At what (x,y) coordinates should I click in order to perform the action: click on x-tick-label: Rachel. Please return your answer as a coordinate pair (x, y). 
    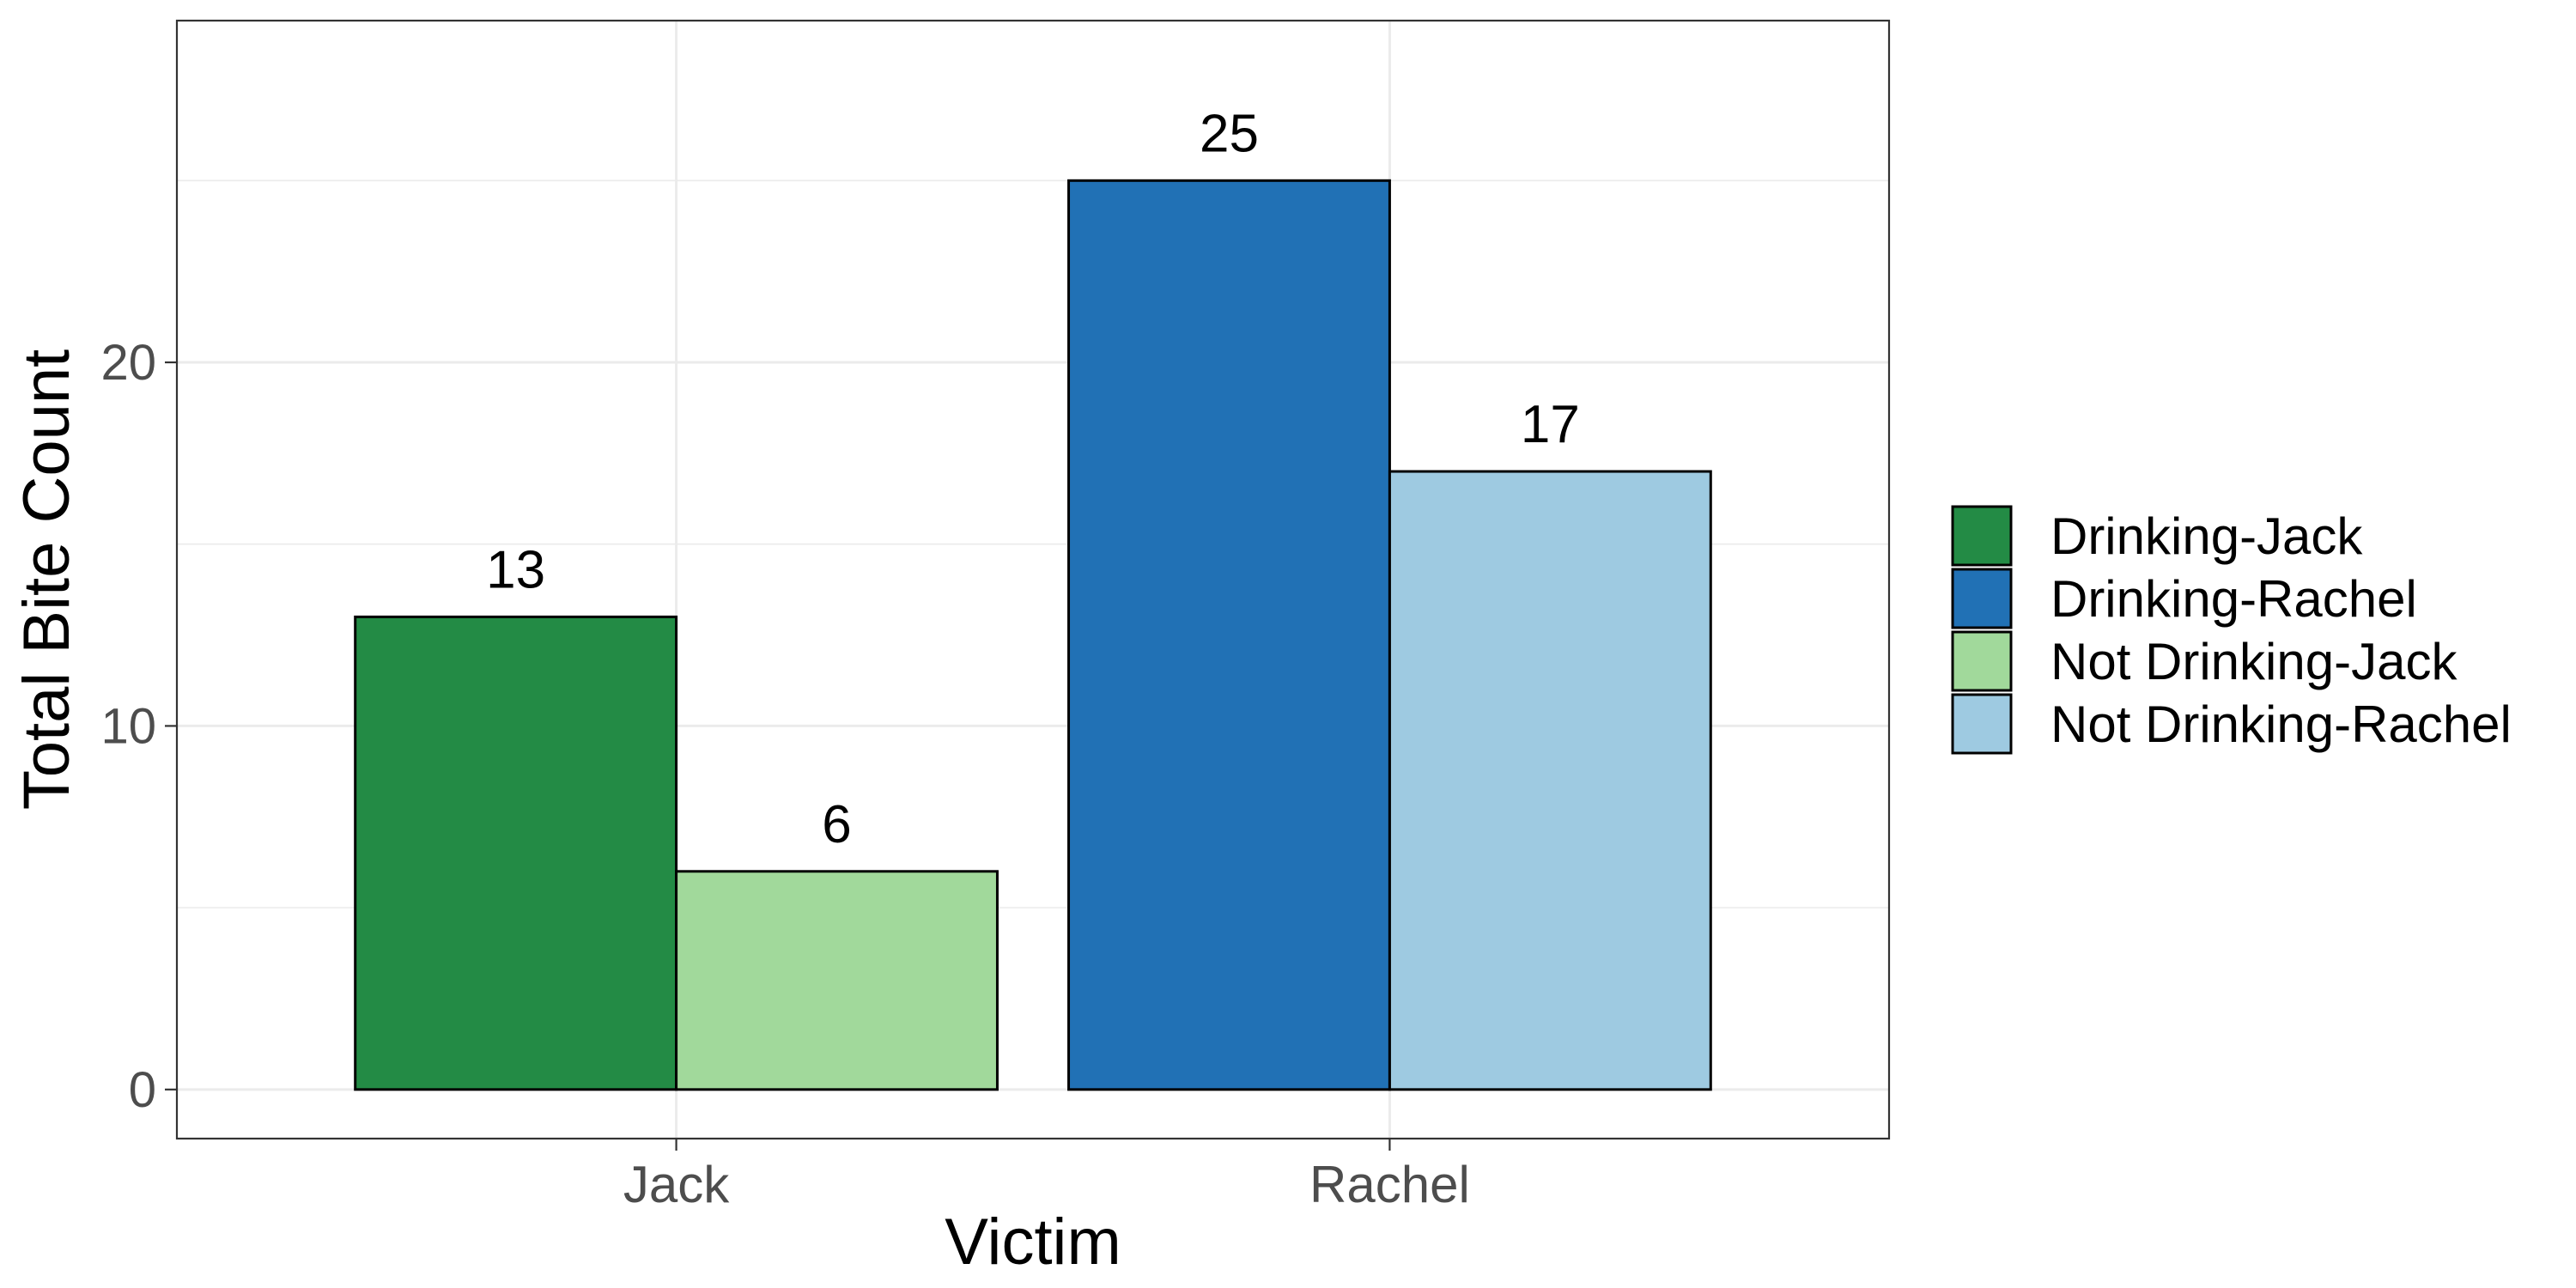
    Looking at the image, I should click on (1389, 1184).